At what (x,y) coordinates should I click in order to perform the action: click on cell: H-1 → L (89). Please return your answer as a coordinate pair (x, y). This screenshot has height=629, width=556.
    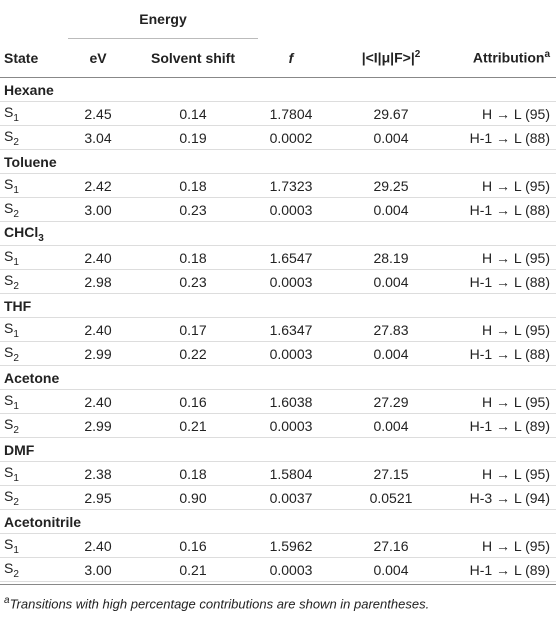
    Looking at the image, I should click on (507, 569).